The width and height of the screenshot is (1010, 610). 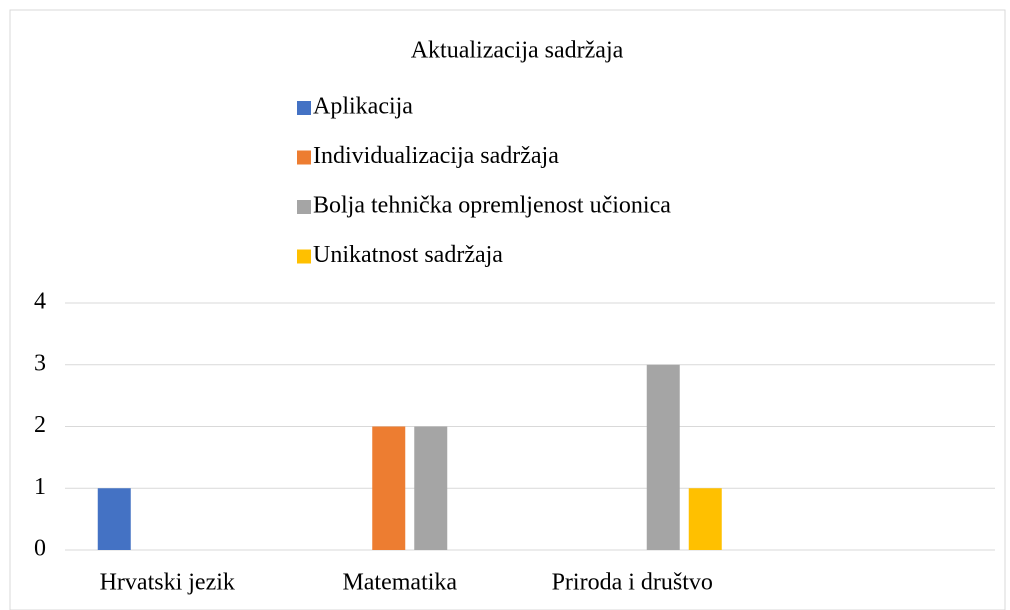 What do you see at coordinates (40, 487) in the screenshot?
I see `y-tick-label: 1` at bounding box center [40, 487].